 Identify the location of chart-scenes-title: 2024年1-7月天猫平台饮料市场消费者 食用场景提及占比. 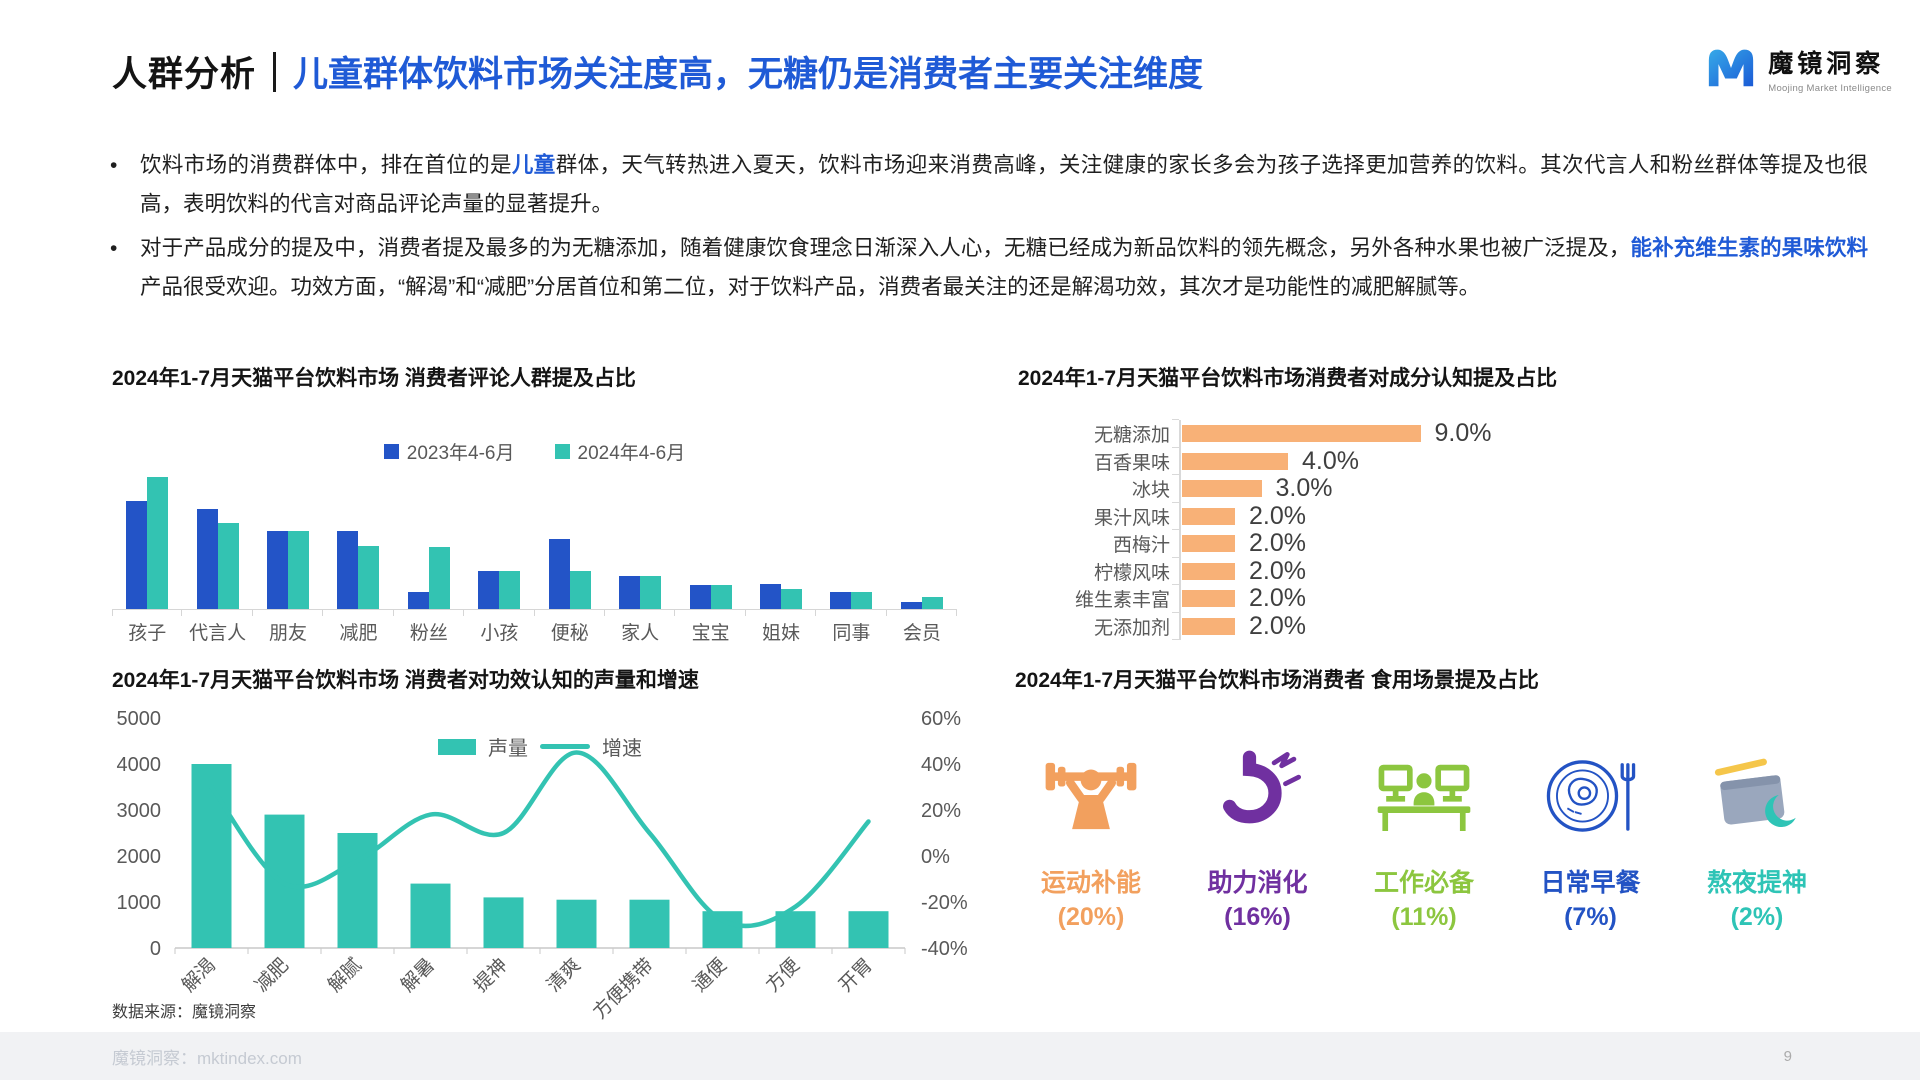
(1277, 680).